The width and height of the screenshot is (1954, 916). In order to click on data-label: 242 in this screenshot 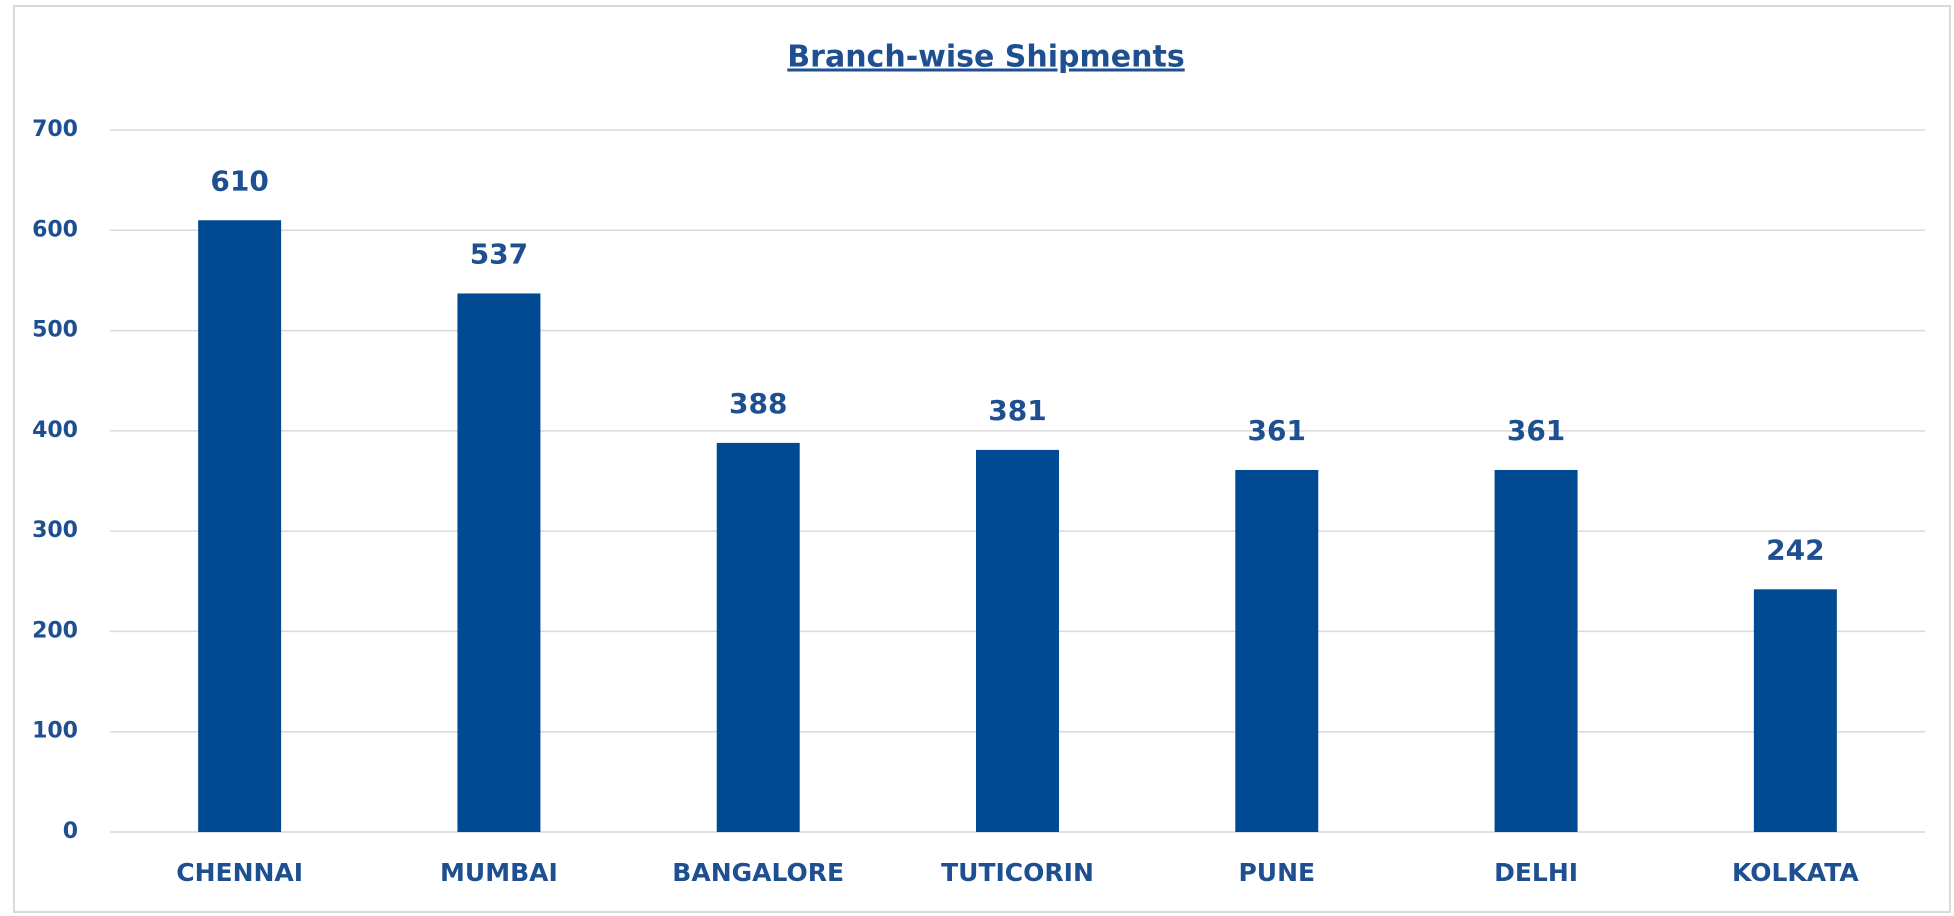, I will do `click(1795, 549)`.